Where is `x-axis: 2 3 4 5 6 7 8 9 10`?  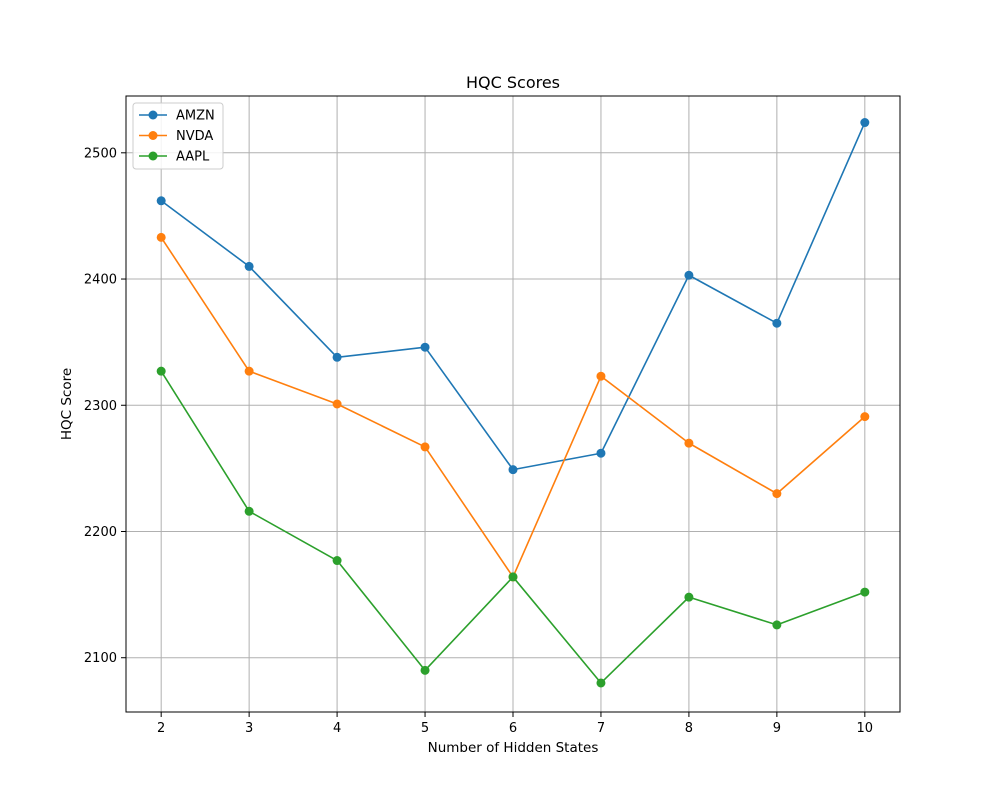
x-axis: 2 3 4 5 6 7 8 9 10 is located at coordinates (515, 724).